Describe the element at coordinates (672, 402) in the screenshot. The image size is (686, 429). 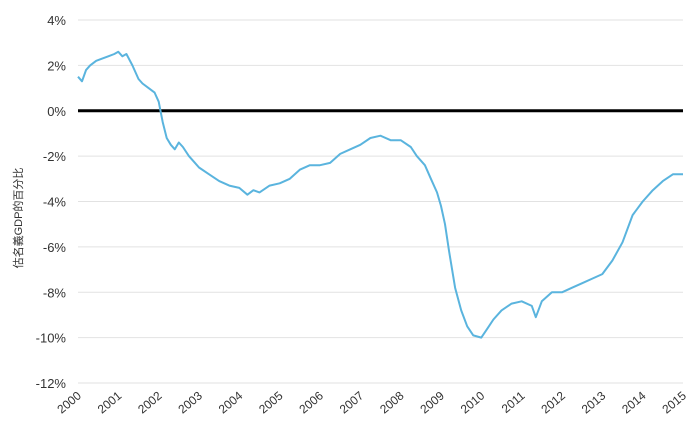
I see `x-tick-label: 2015` at that location.